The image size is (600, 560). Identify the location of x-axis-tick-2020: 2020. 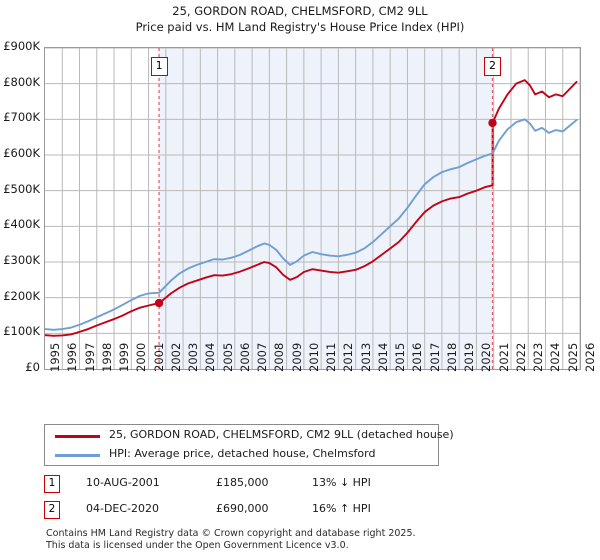
(486, 357).